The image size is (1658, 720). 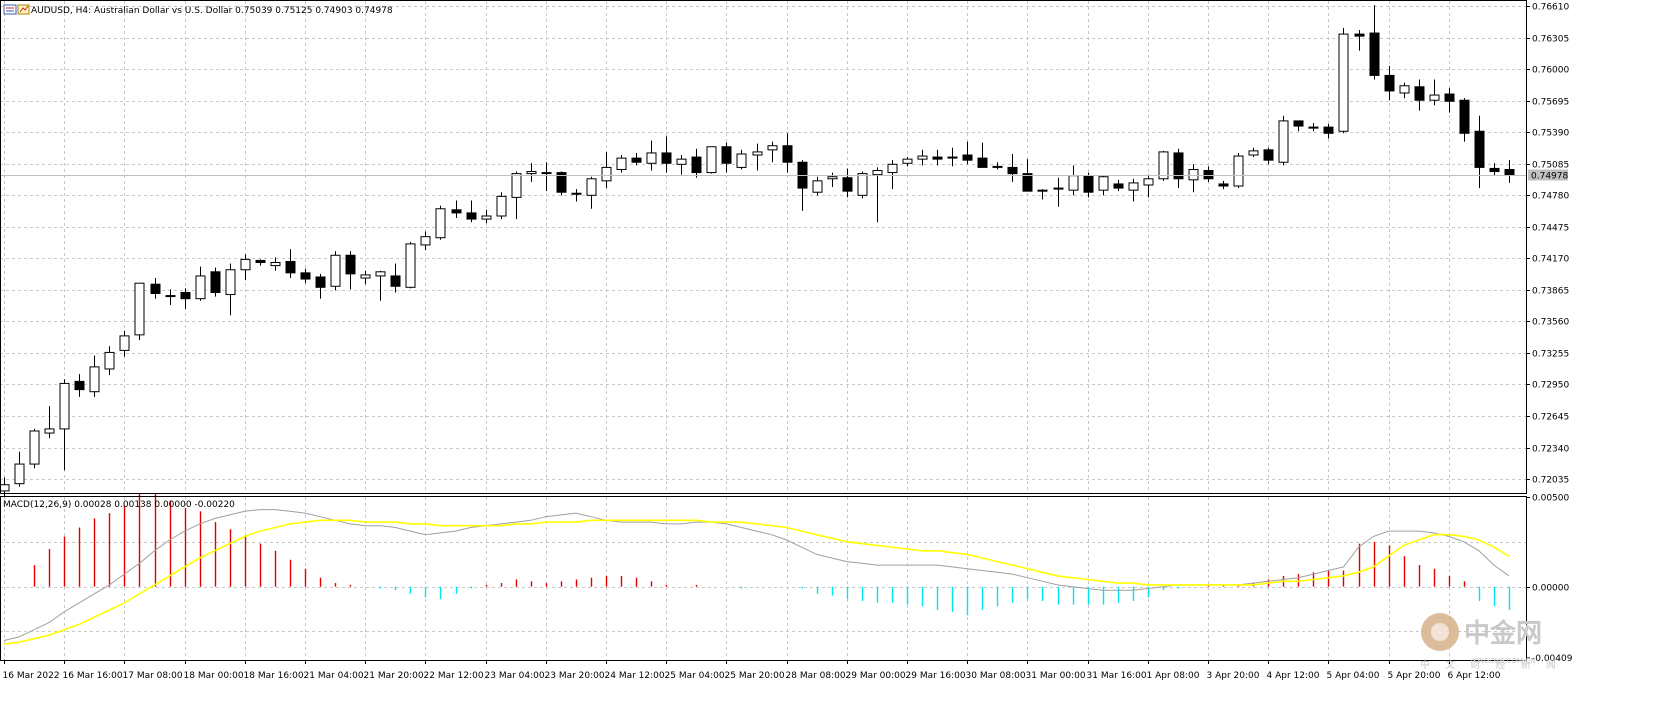 I want to click on current-price-tag, so click(x=1548, y=175).